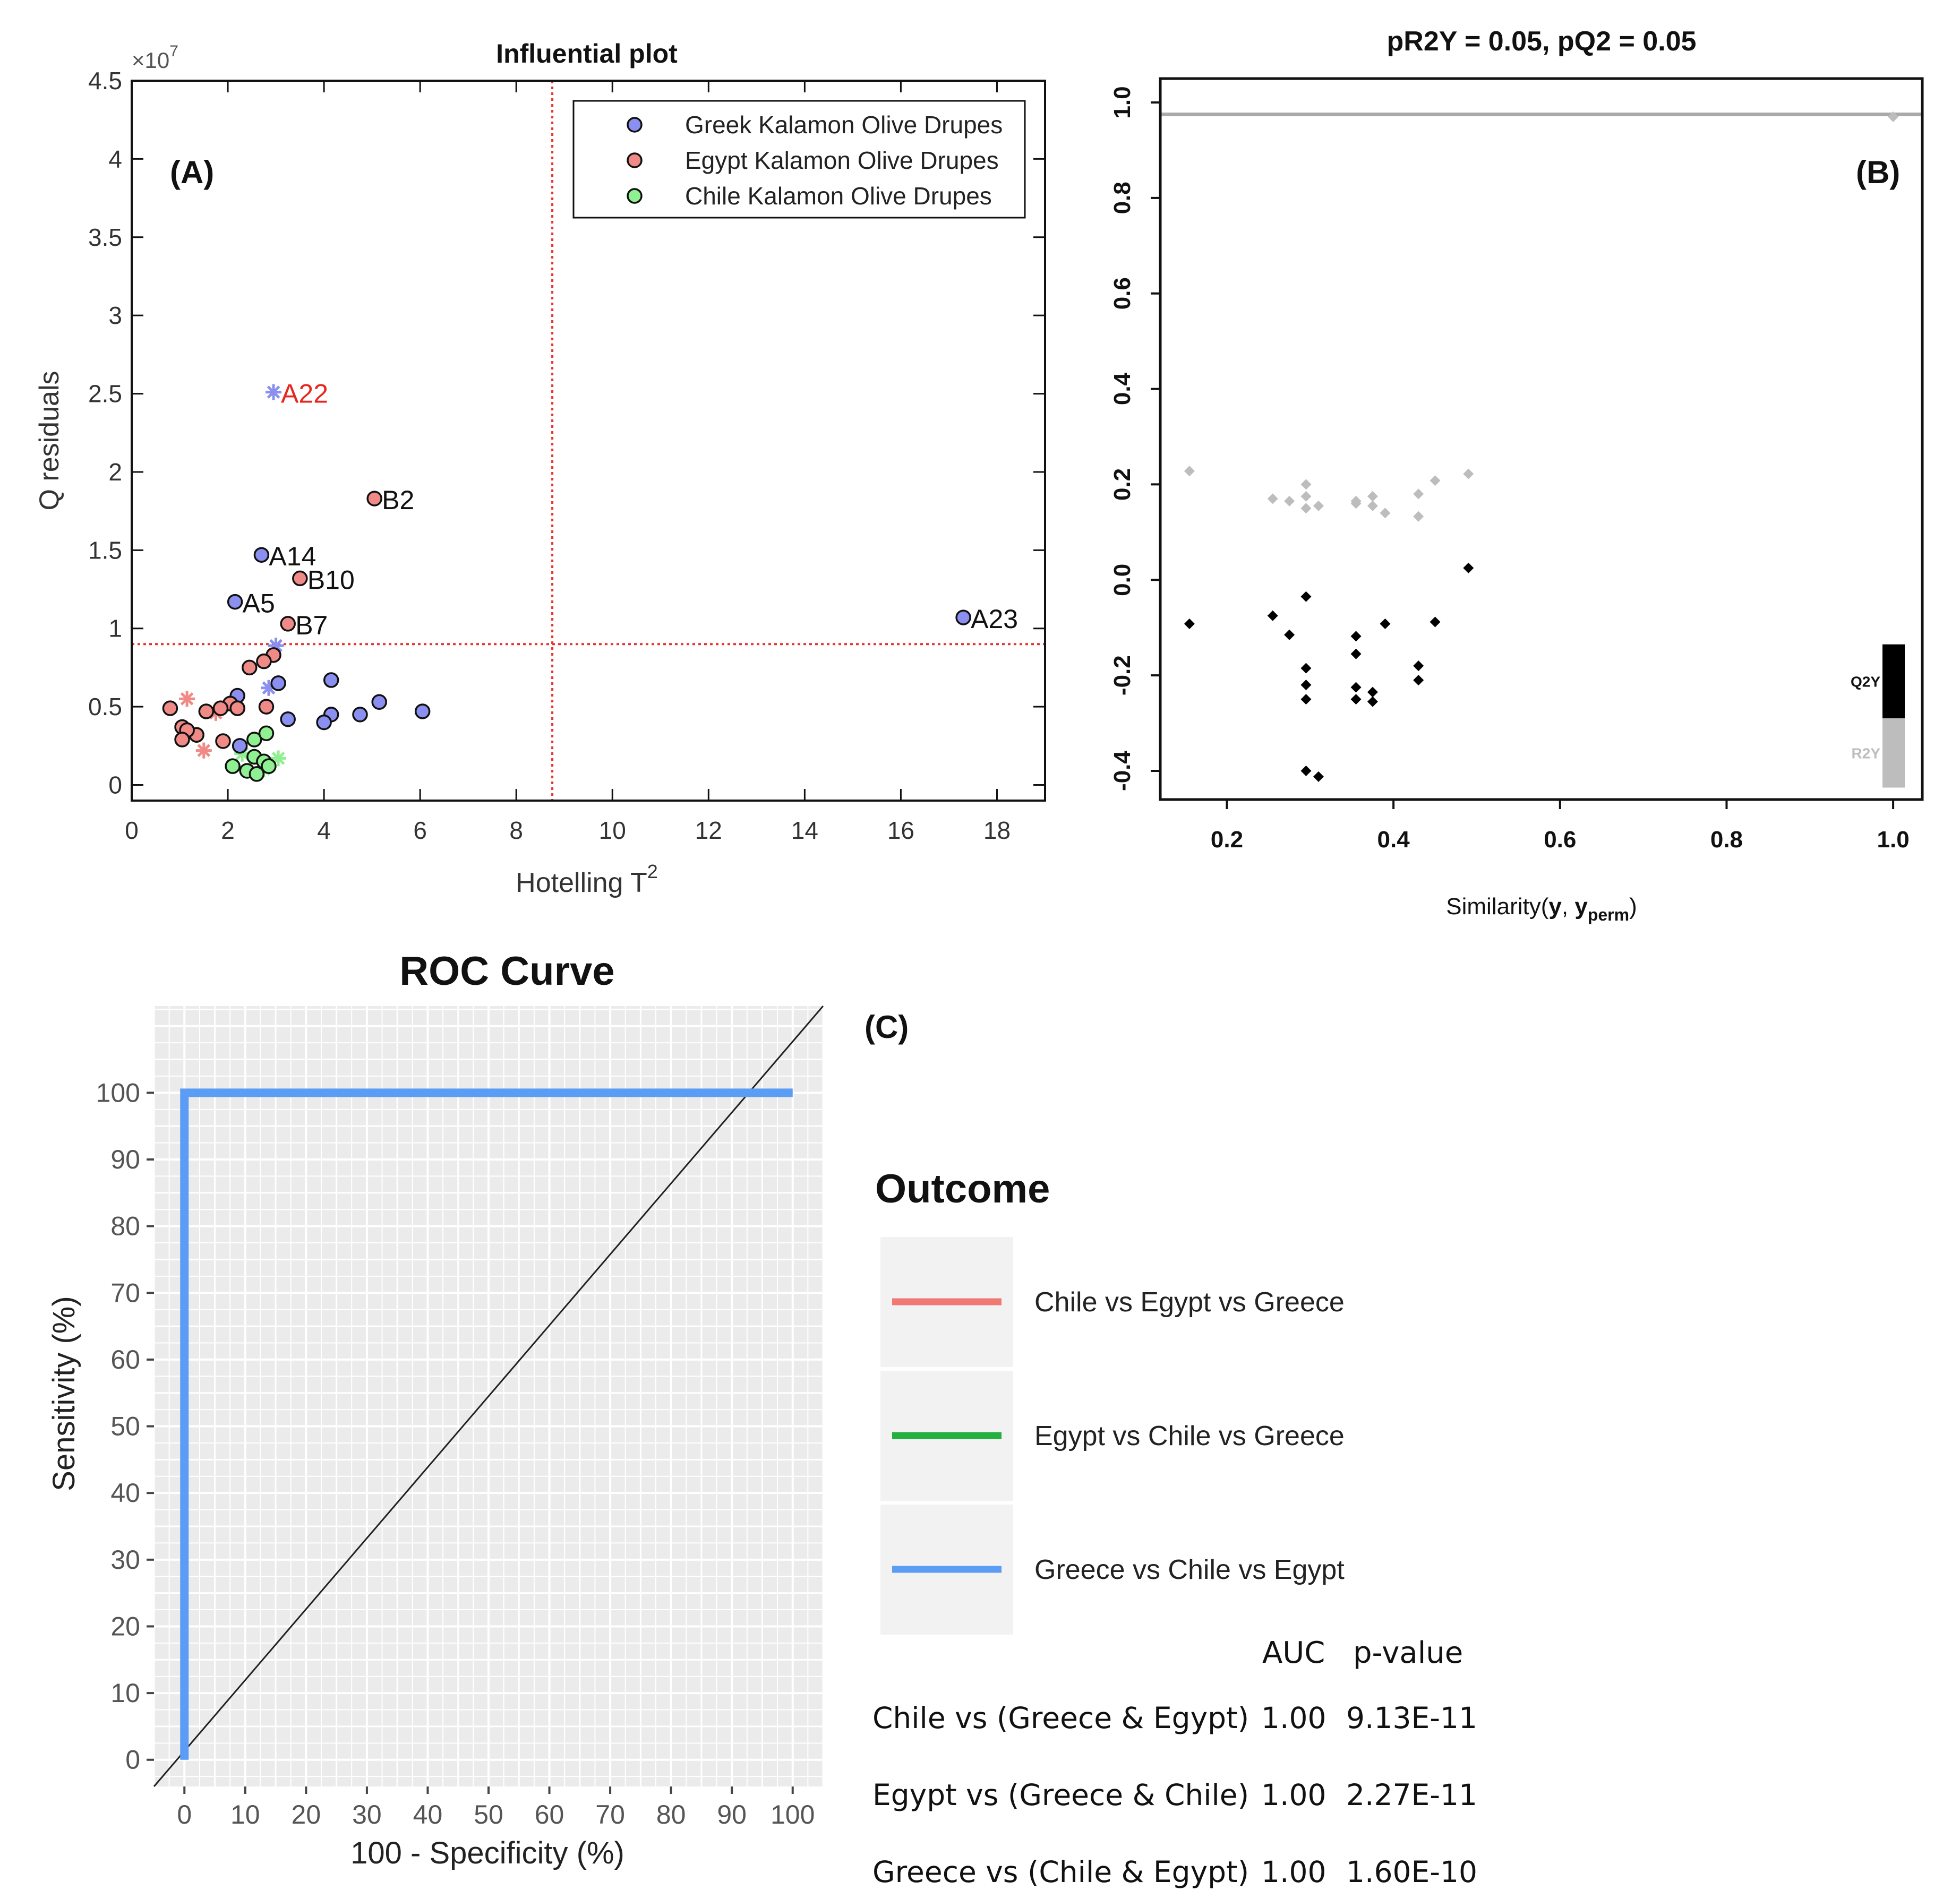  I want to click on y-tick-label: 0.6, so click(1122, 293).